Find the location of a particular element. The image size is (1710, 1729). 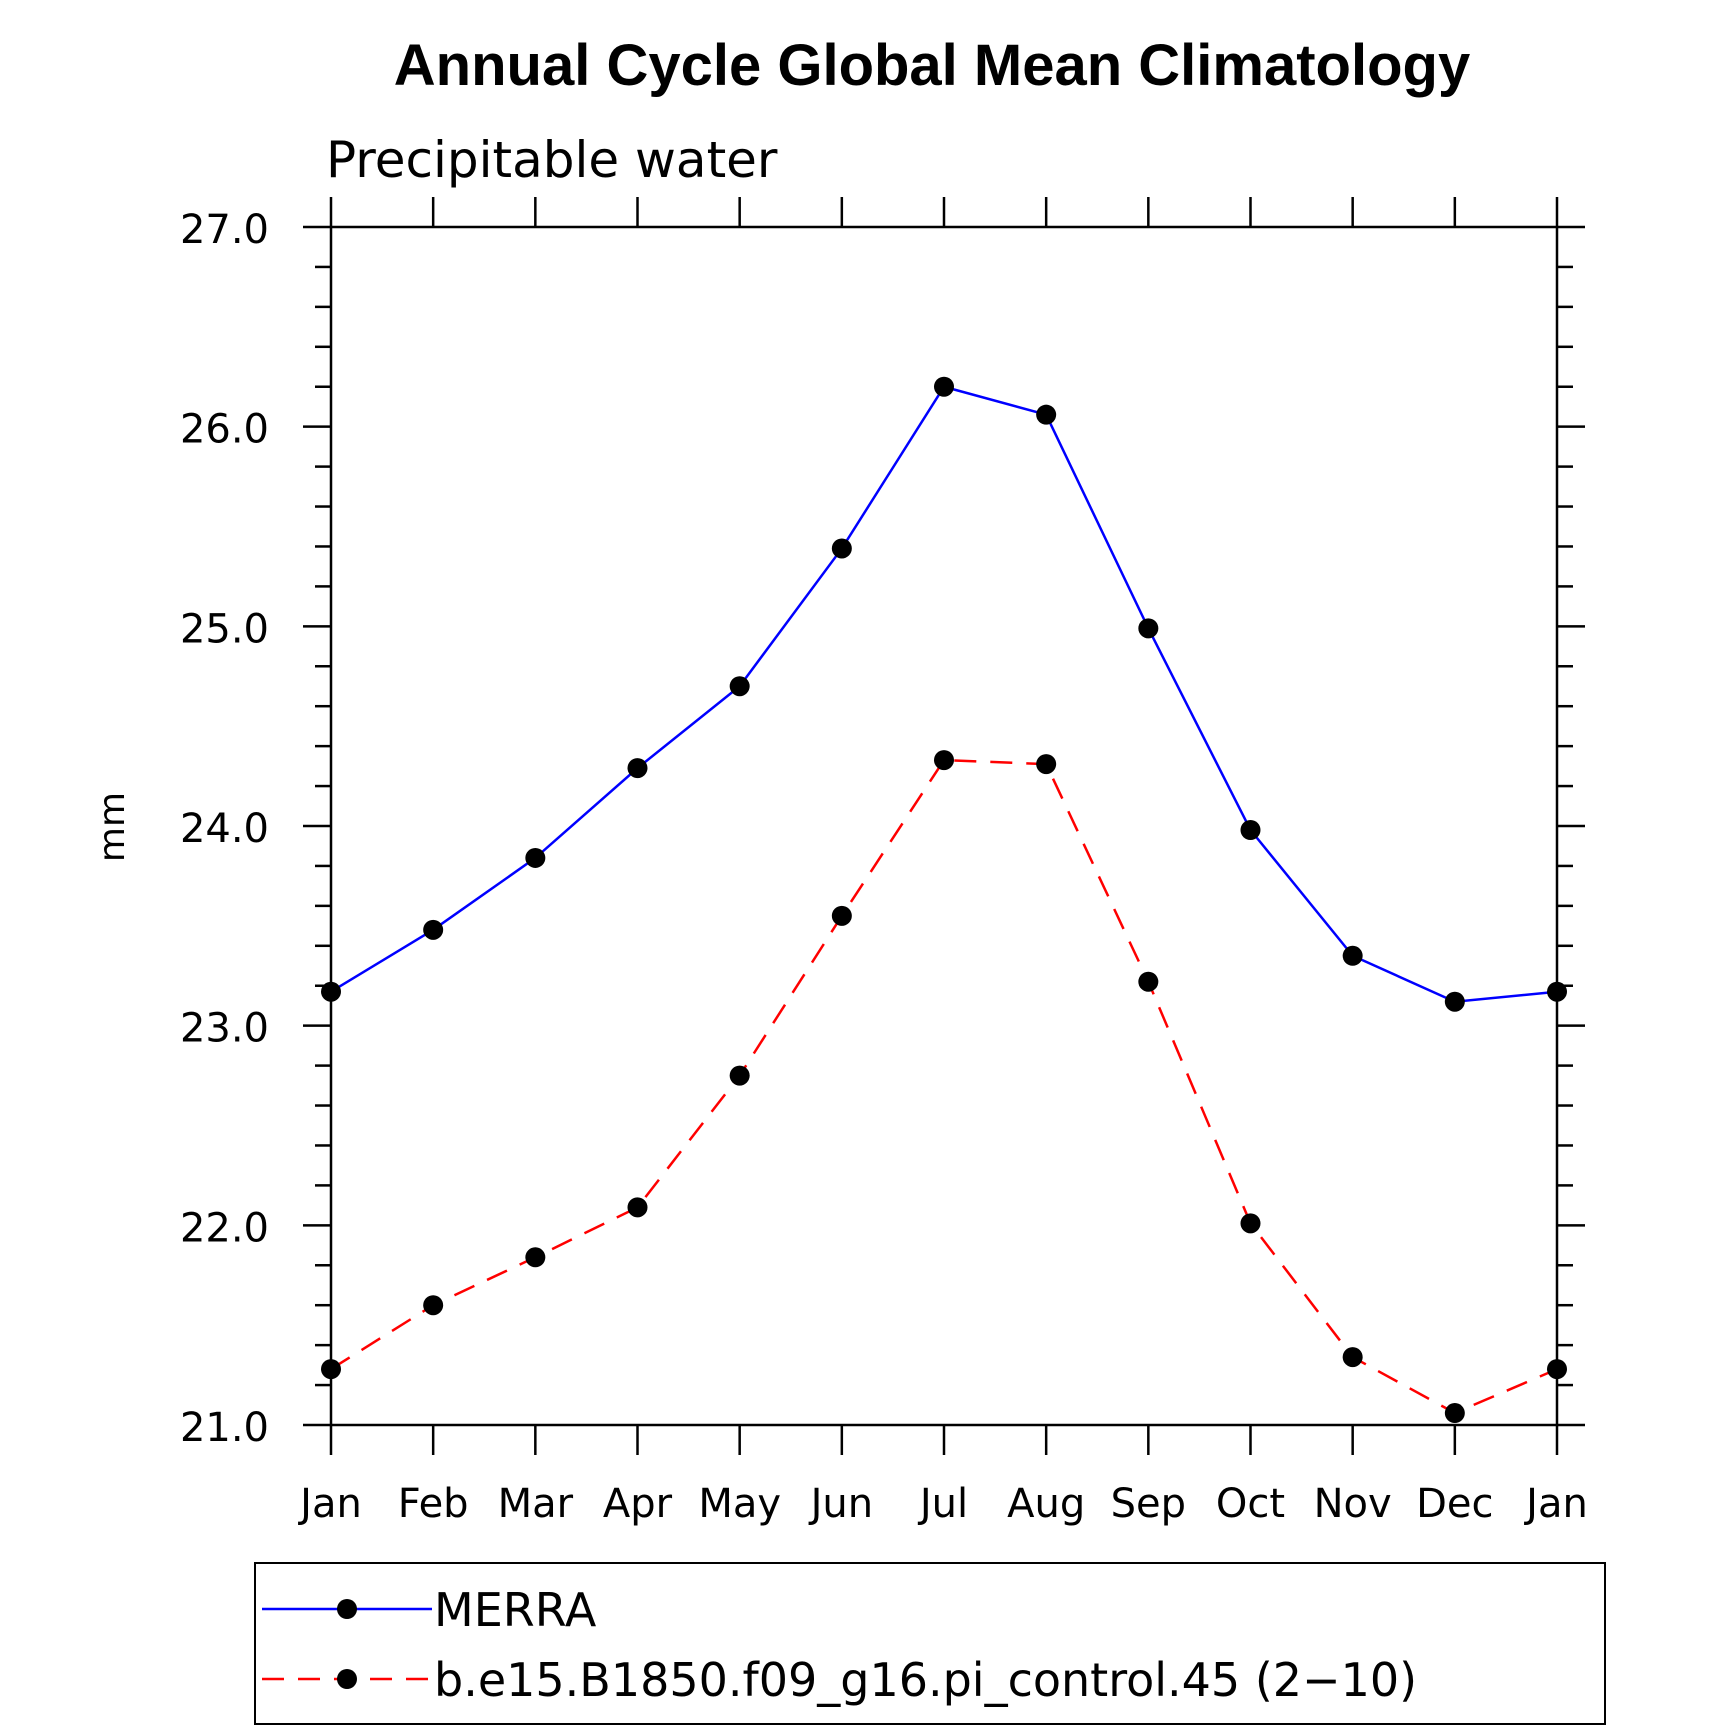

legend-box is located at coordinates (930, 1643).